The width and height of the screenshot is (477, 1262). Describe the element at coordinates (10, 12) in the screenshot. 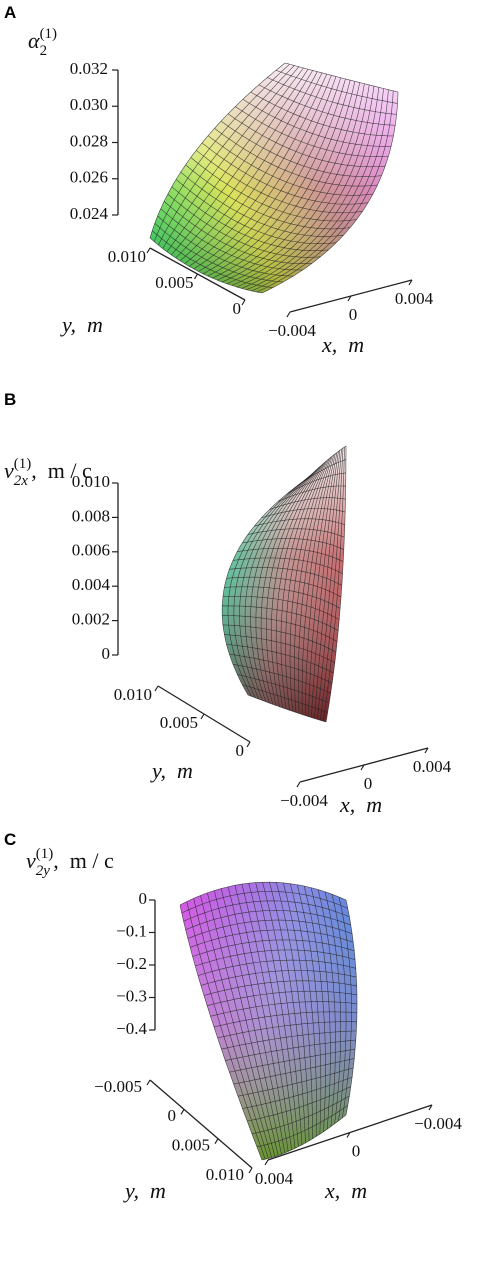

I see `panel-letter: A` at that location.